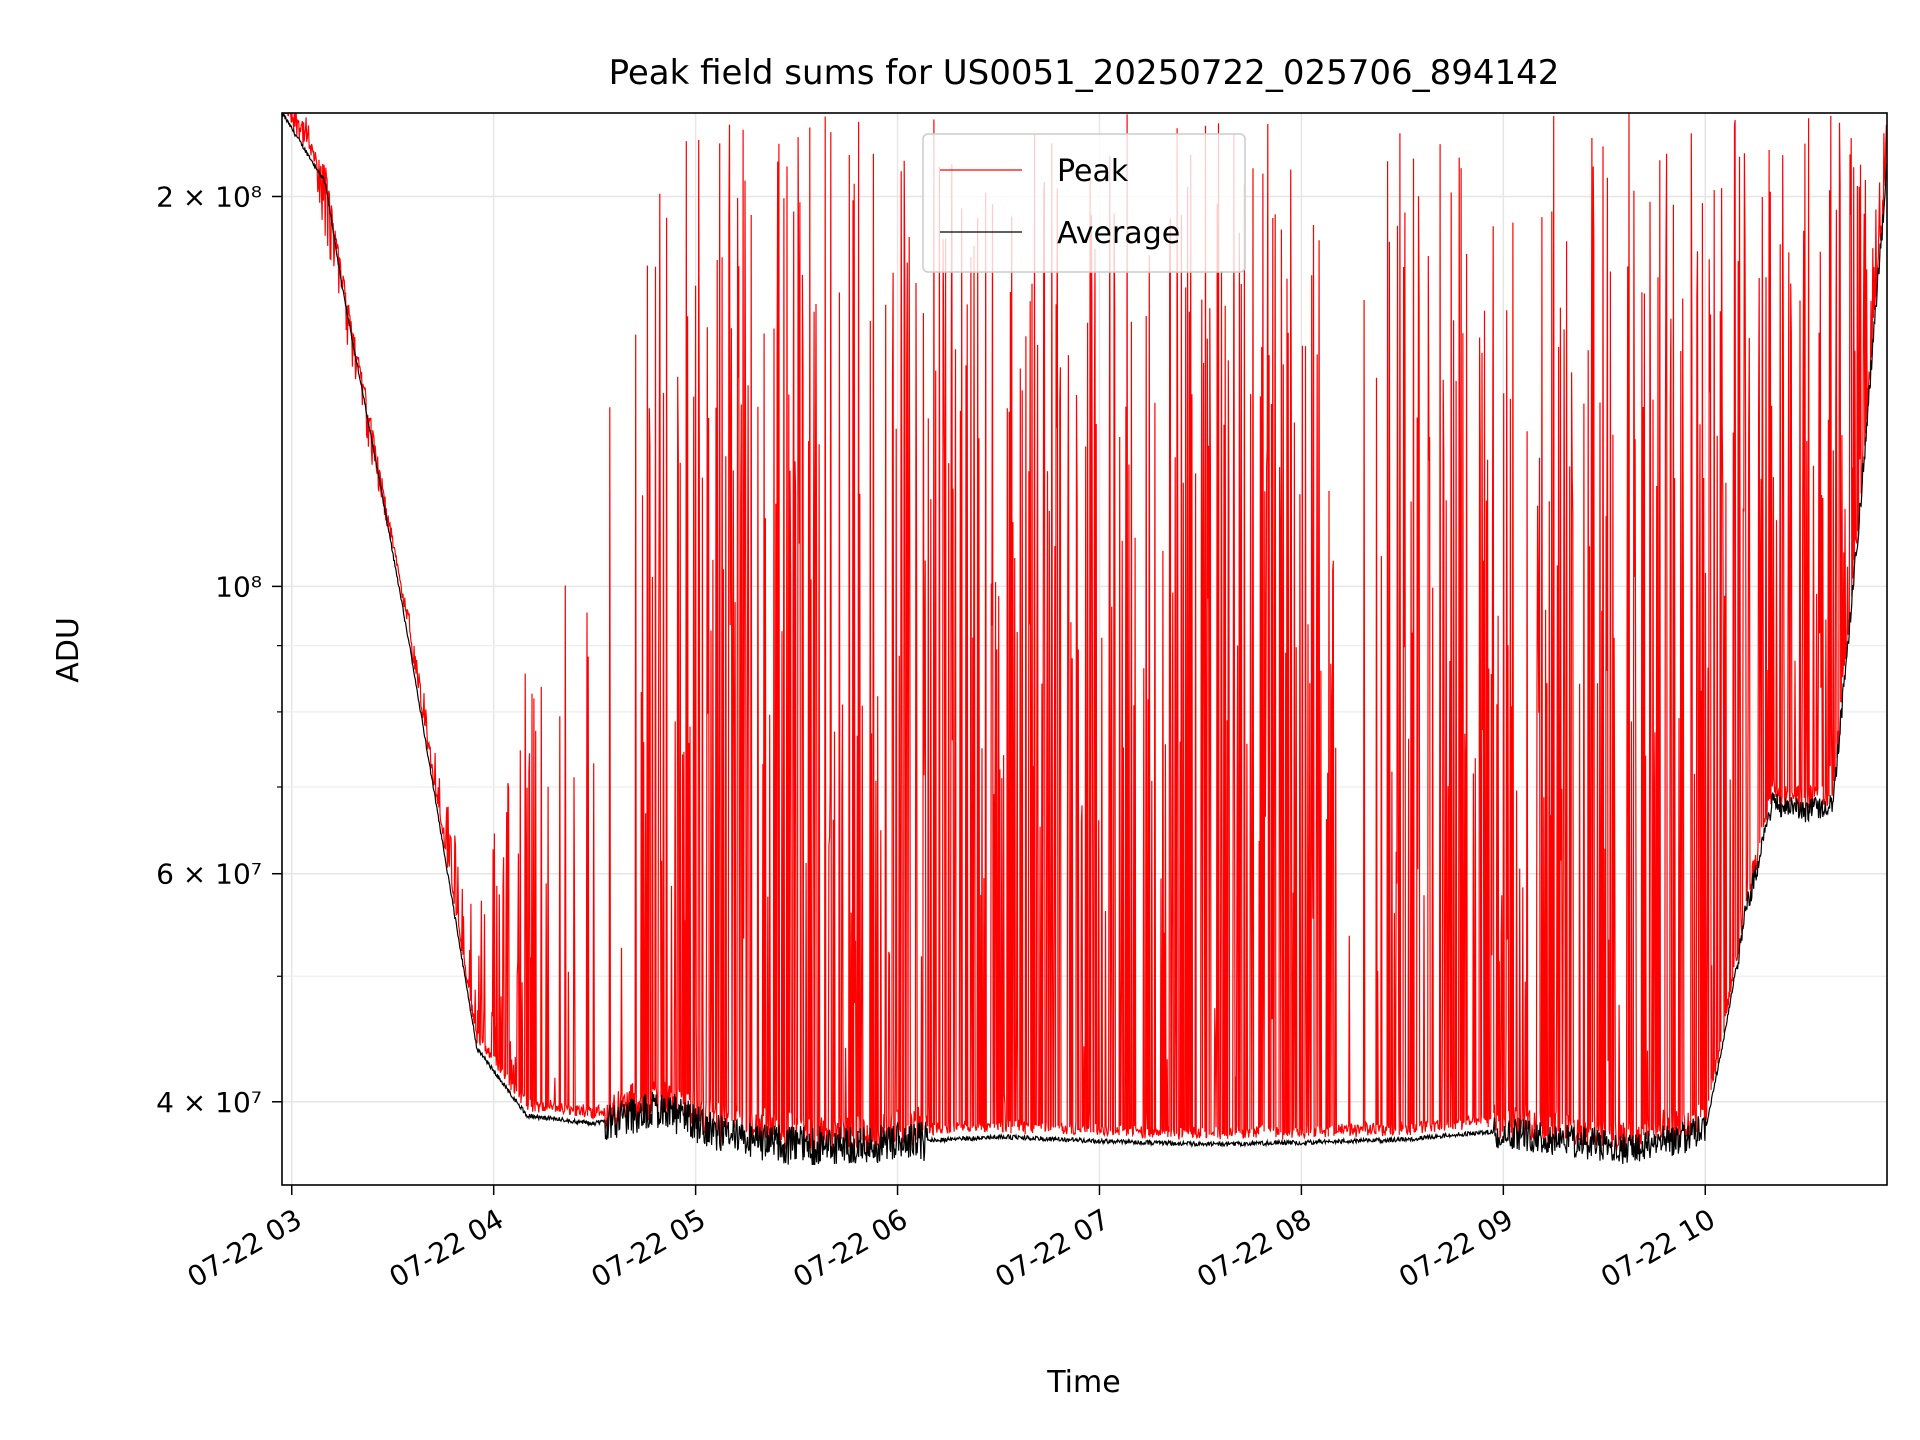  Describe the element at coordinates (1118, 233) in the screenshot. I see `legend-label-average: Average` at that location.